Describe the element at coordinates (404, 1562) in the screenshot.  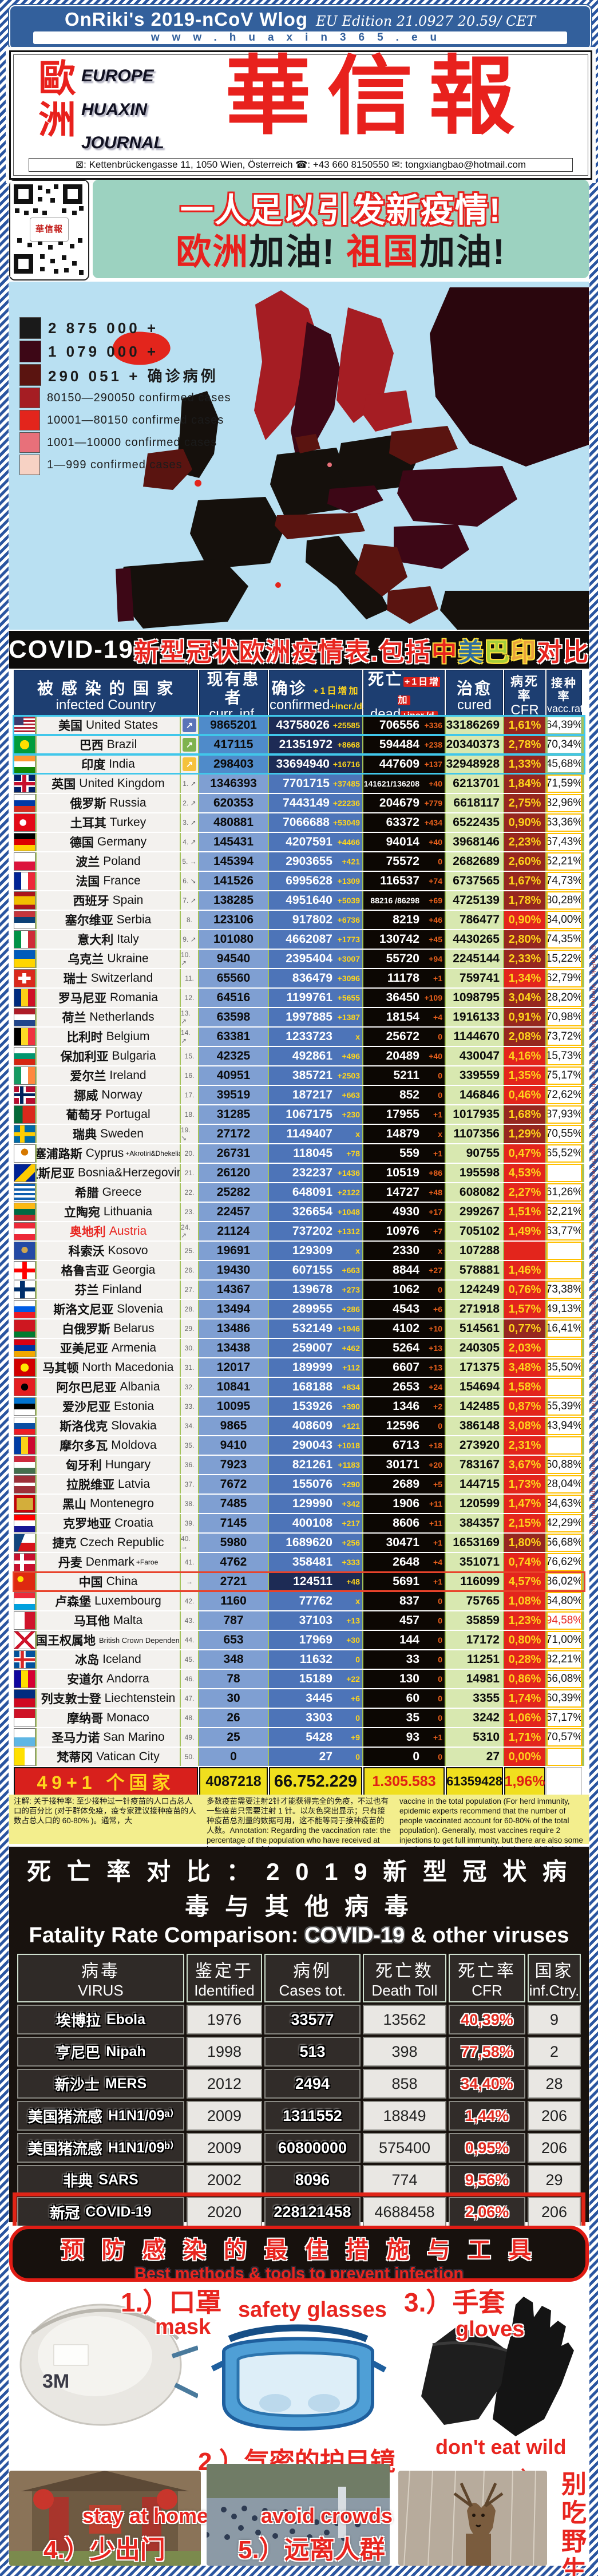
I see `cell-dead: 2648 +4` at that location.